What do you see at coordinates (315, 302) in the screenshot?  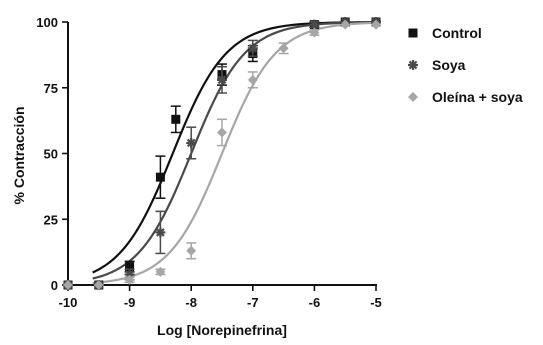 I see `x-tick-label: -6` at bounding box center [315, 302].